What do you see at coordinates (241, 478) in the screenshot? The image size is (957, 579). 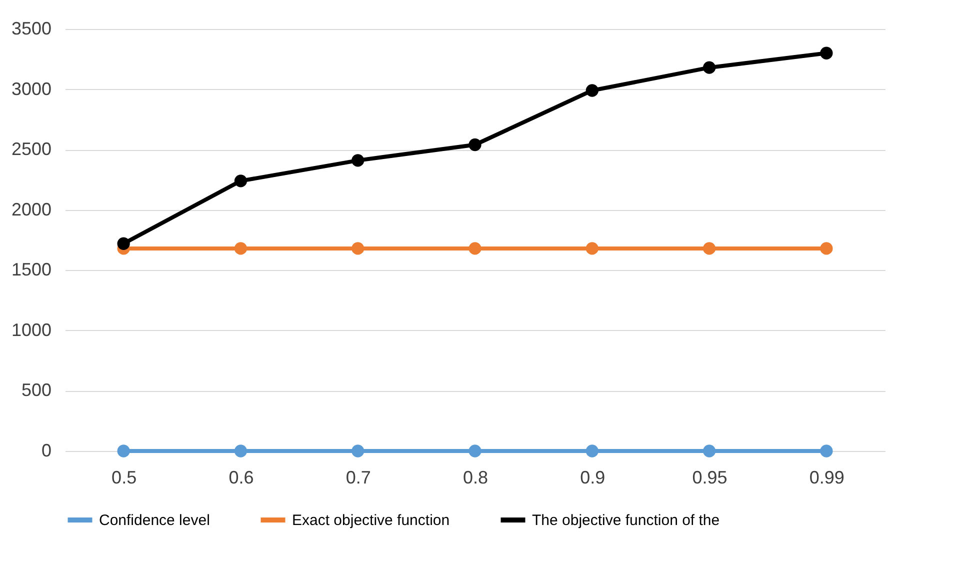 I see `x-tick-label: 0.6` at bounding box center [241, 478].